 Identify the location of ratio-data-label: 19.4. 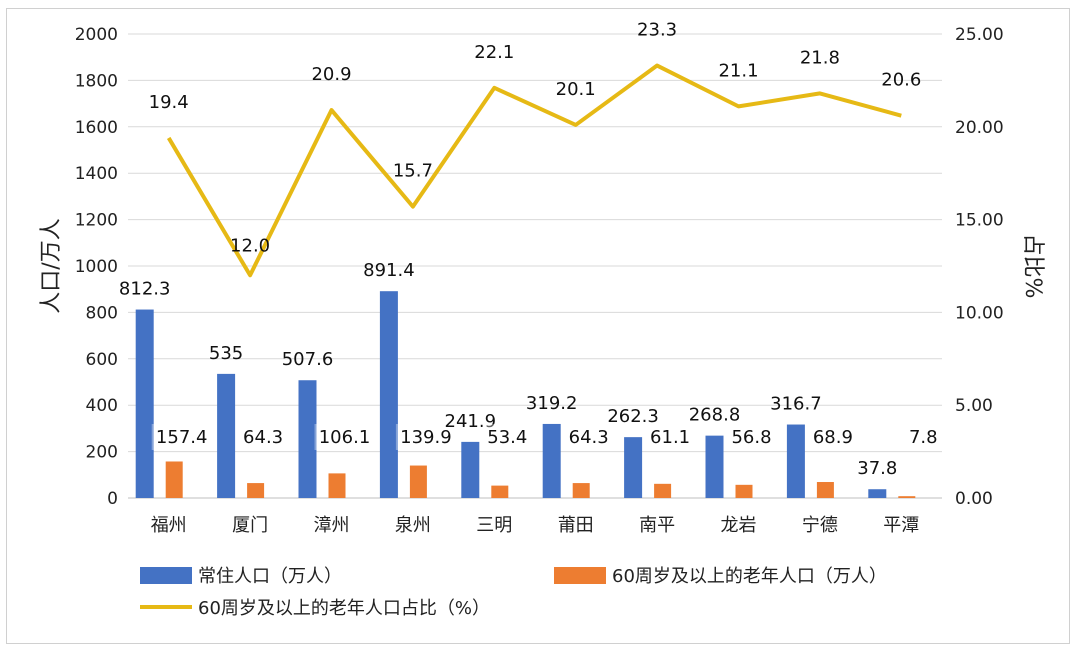
(169, 102).